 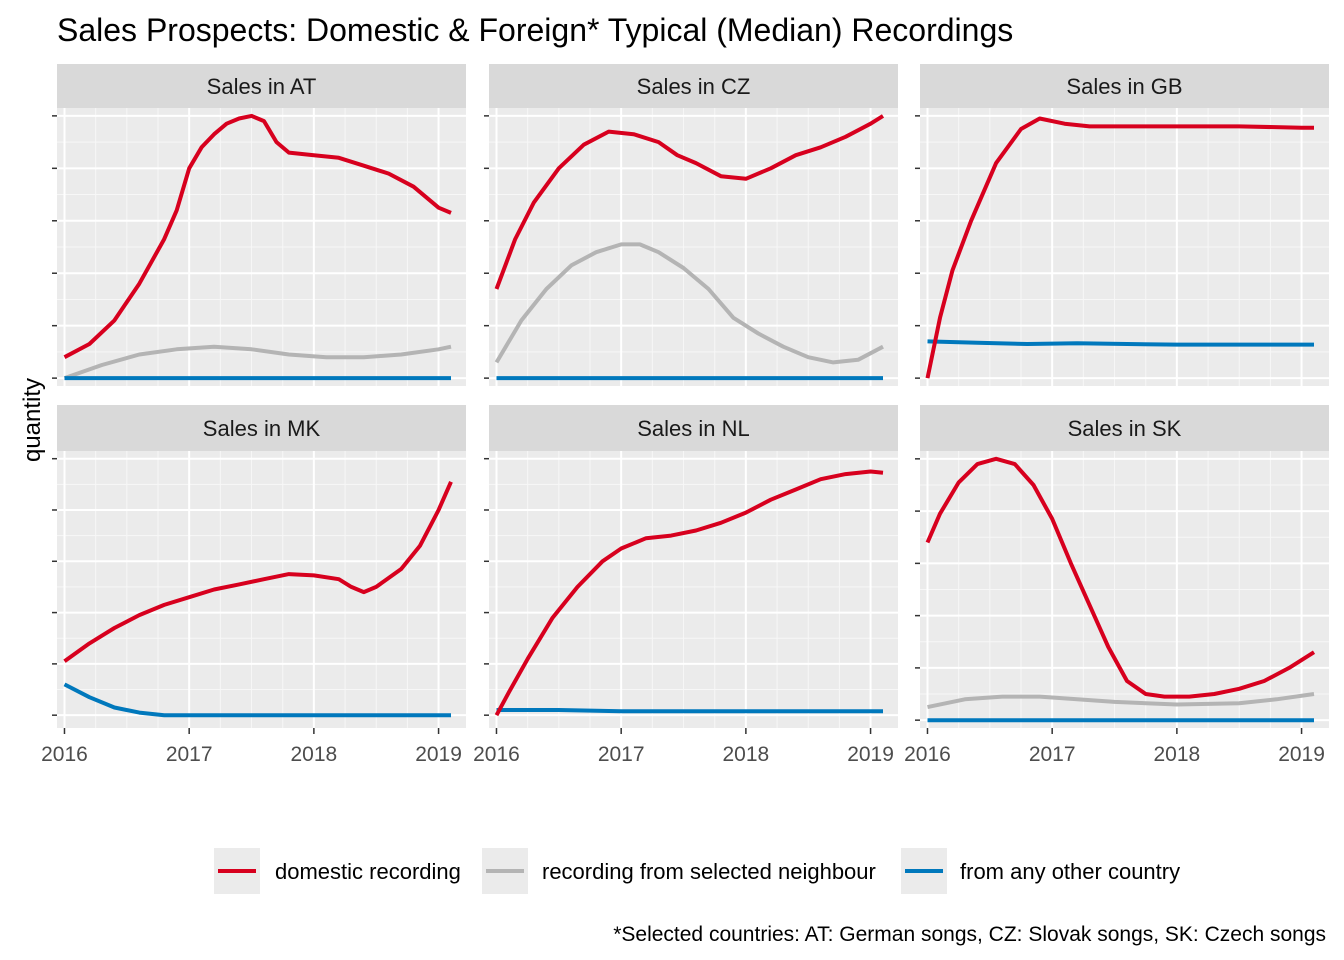 I want to click on y-axis-label: quantity, so click(x=32, y=420).